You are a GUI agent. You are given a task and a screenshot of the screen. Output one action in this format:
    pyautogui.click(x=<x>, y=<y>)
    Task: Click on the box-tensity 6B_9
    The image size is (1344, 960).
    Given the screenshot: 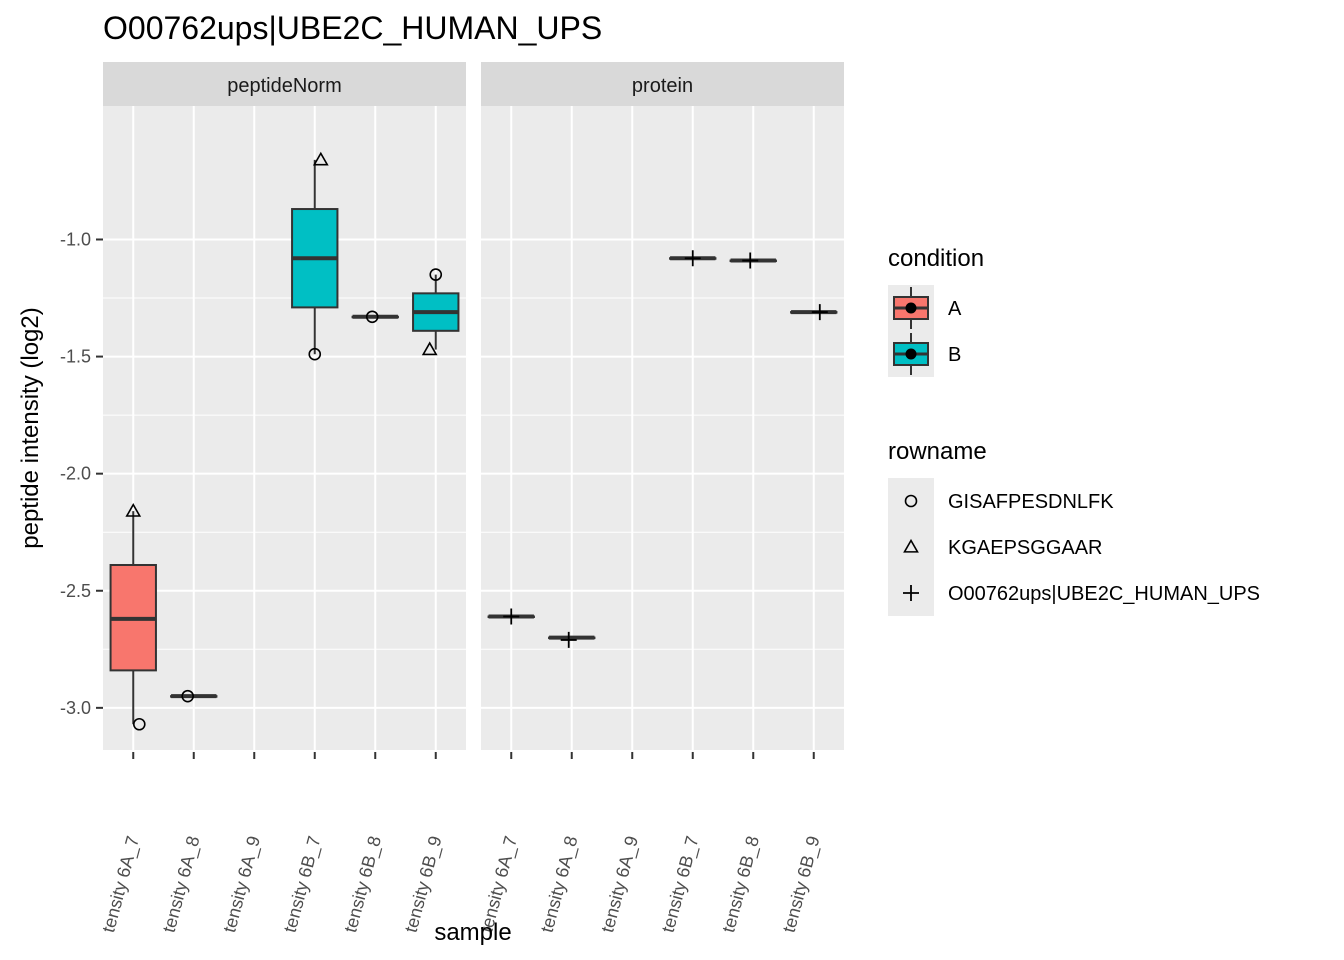 What is the action you would take?
    pyautogui.click(x=436, y=312)
    